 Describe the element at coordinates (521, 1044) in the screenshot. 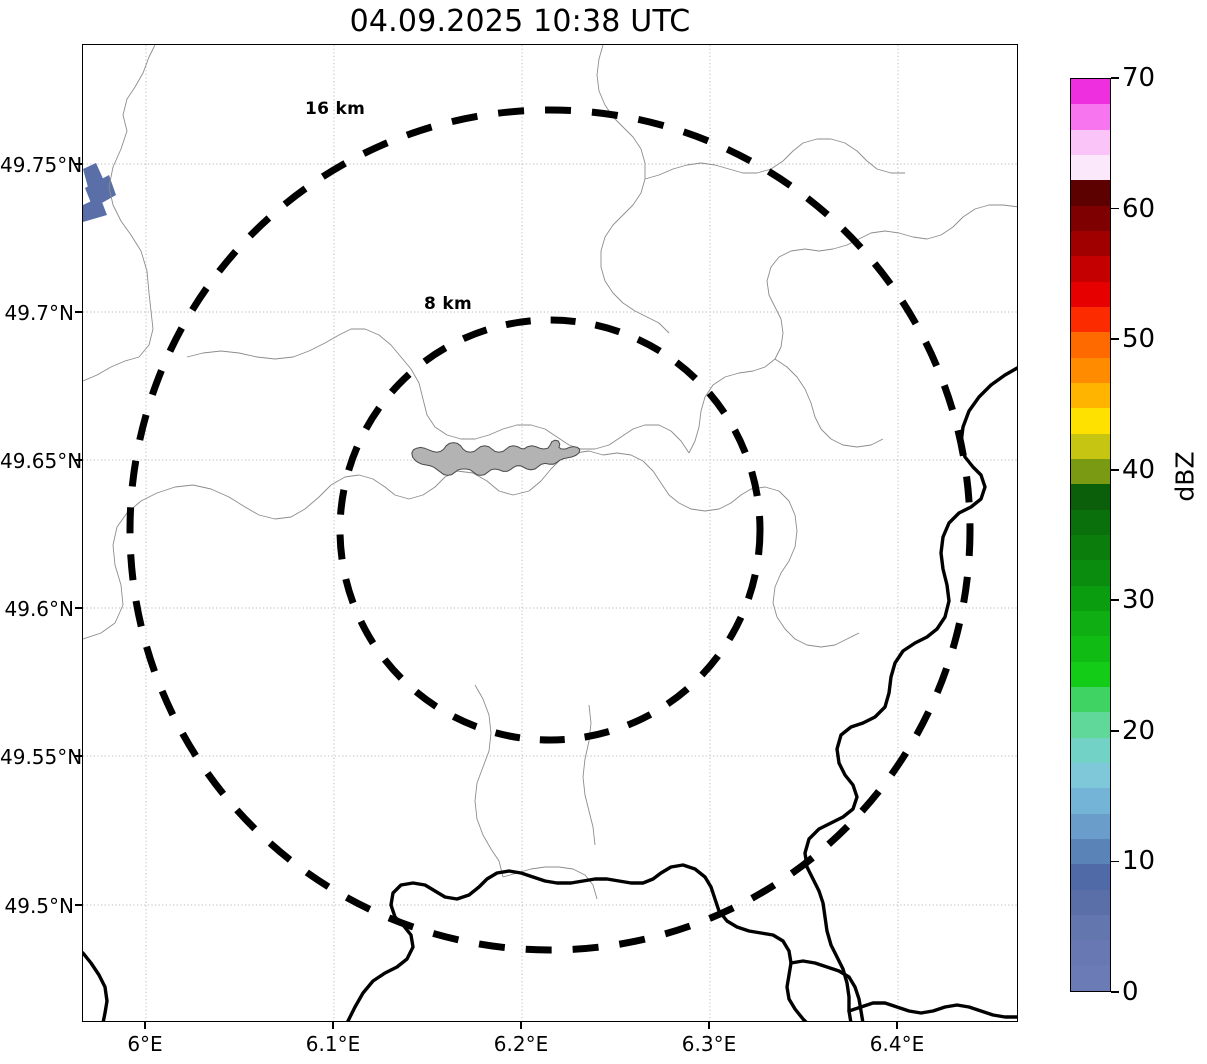

I see `xtick-label-2: 6.2°E` at that location.